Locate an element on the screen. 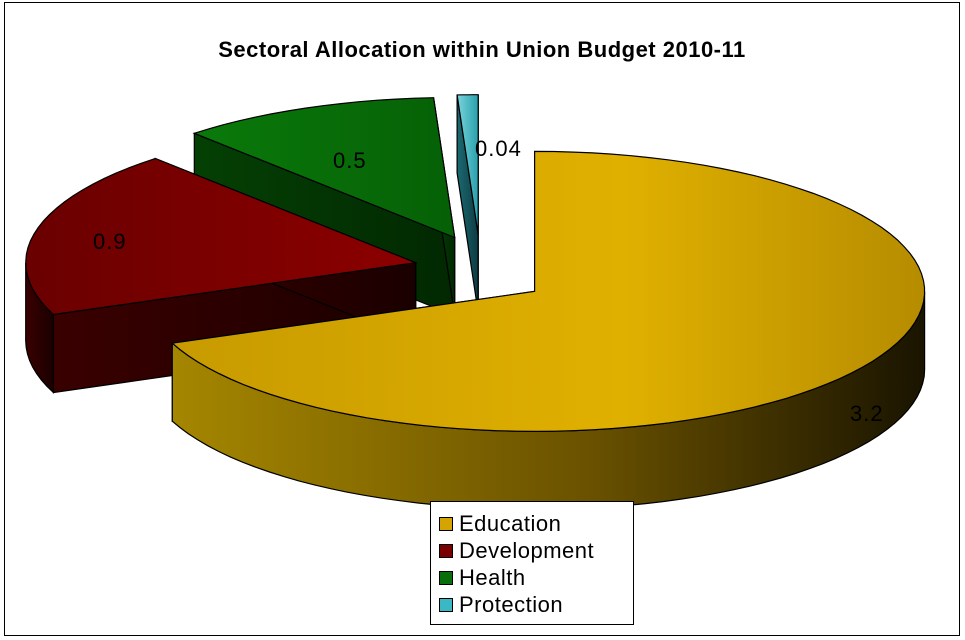  slice-protection is located at coordinates (467, 203).